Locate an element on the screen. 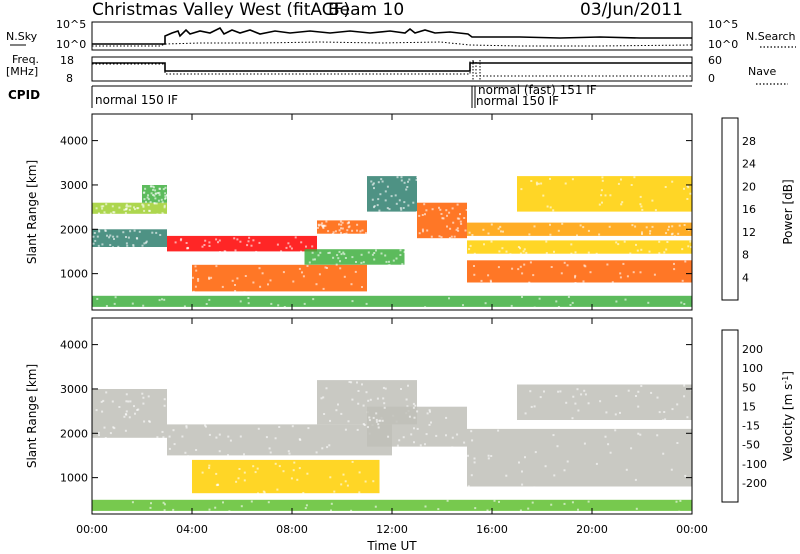 This screenshot has height=554, width=800. y-tick-label: 3000 is located at coordinates (74, 185).